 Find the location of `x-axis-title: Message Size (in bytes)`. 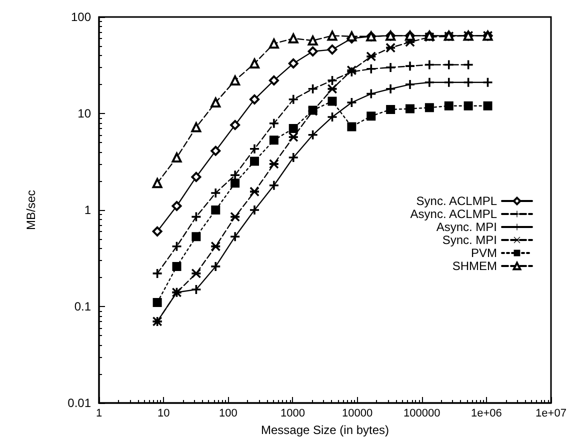

x-axis-title: Message Size (in bytes) is located at coordinates (325, 429).